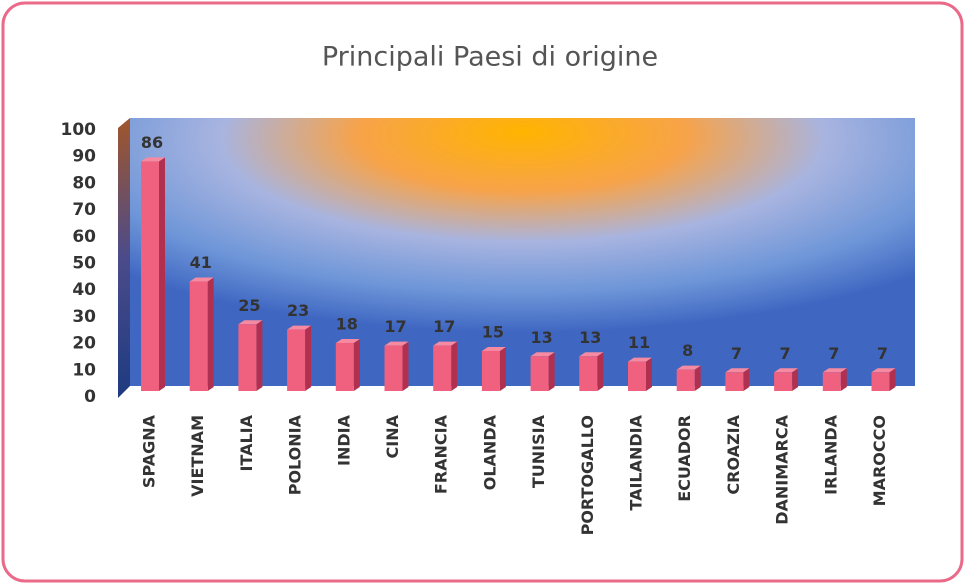 The height and width of the screenshot is (584, 965). What do you see at coordinates (84, 317) in the screenshot?
I see `y-tick-label: 30` at bounding box center [84, 317].